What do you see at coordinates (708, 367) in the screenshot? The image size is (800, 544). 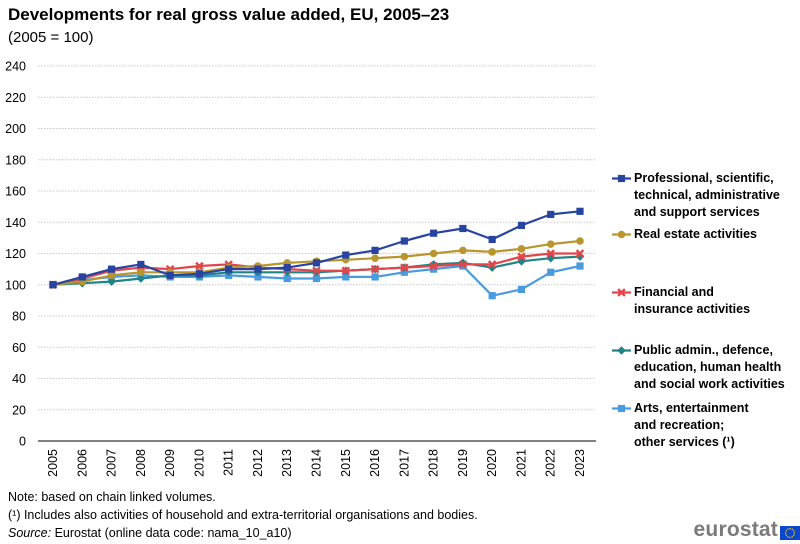 I see `legend-label-line: education, human health` at bounding box center [708, 367].